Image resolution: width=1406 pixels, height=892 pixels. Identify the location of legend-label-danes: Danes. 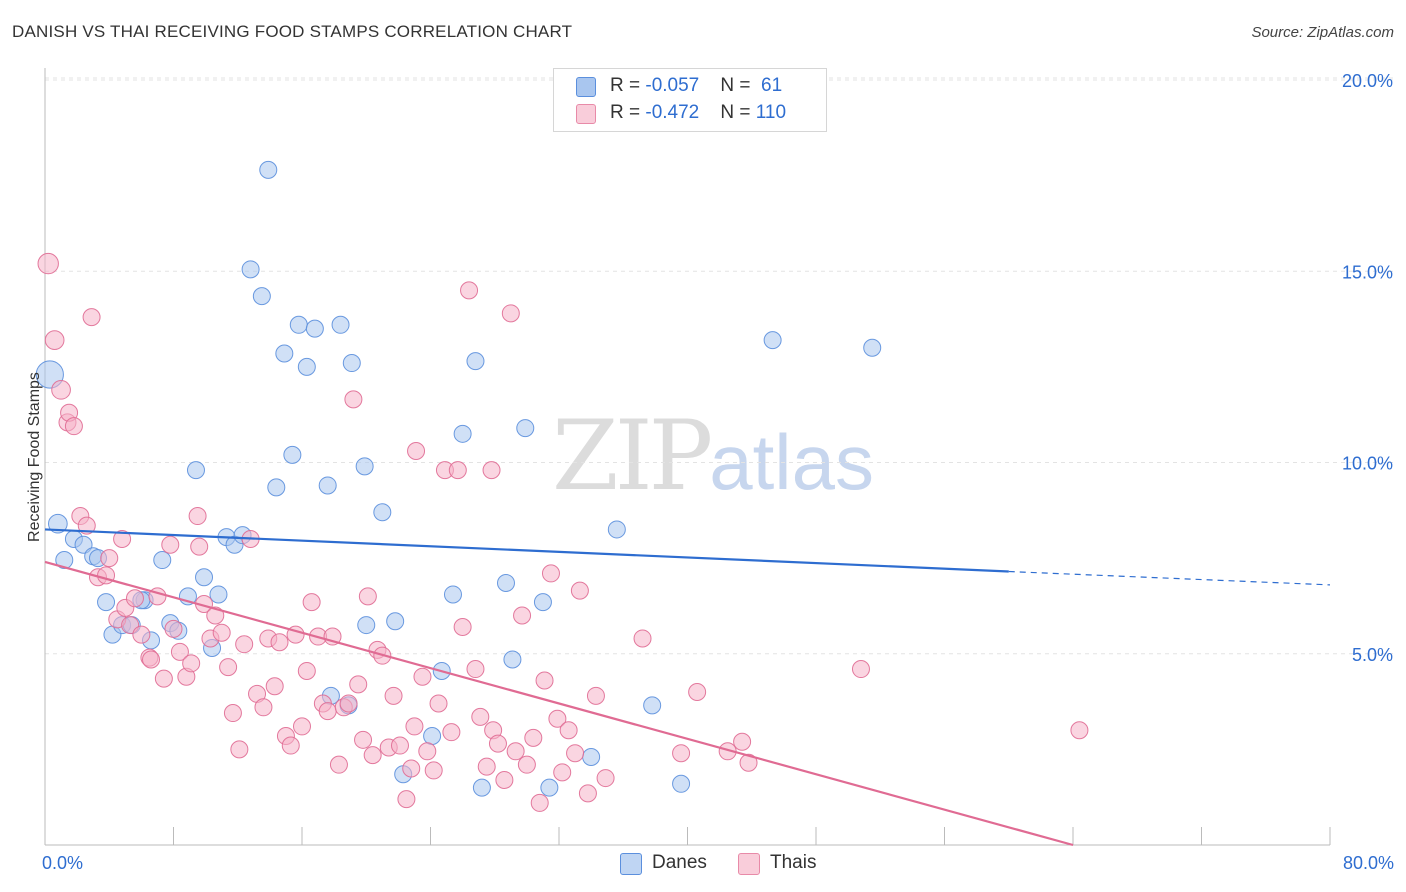
(679, 862).